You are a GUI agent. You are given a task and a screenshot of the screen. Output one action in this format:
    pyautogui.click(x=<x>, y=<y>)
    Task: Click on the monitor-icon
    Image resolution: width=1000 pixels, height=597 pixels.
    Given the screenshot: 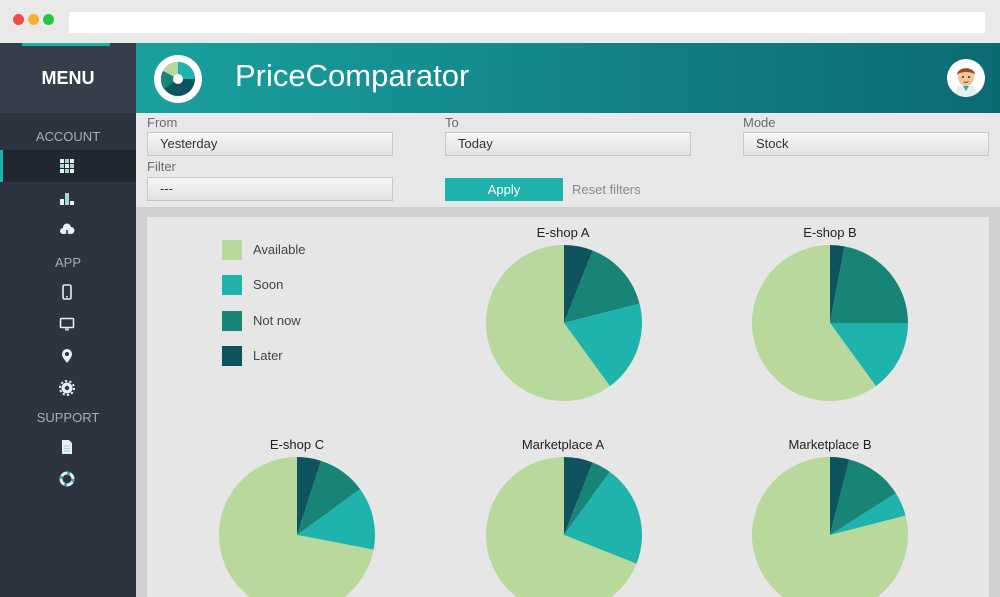 What is the action you would take?
    pyautogui.click(x=67, y=324)
    